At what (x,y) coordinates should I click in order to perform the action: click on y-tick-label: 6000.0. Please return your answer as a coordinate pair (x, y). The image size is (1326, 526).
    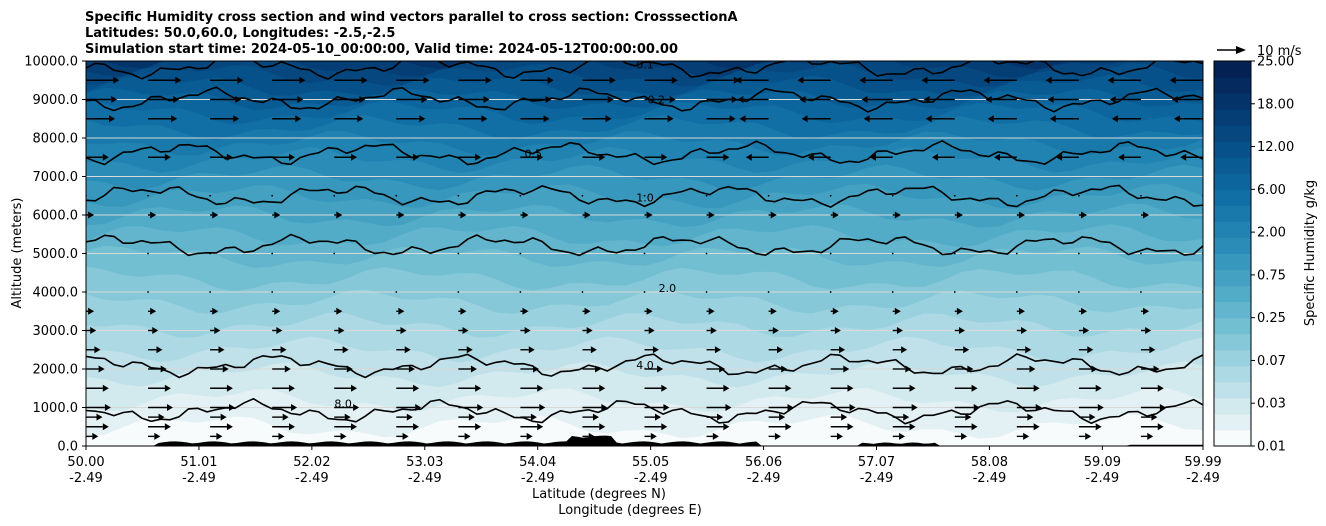
    Looking at the image, I should click on (56, 216).